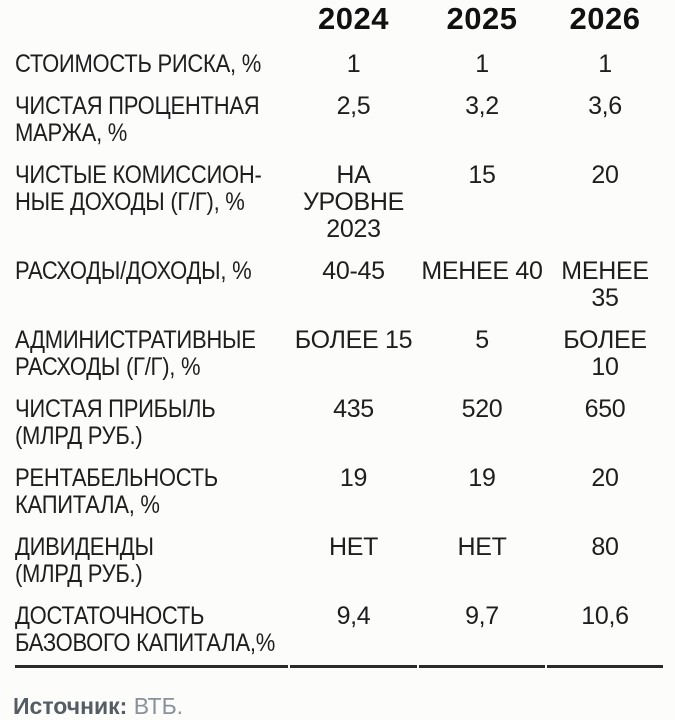 This screenshot has height=720, width=675. I want to click on source-label: Источник:, so click(70, 706).